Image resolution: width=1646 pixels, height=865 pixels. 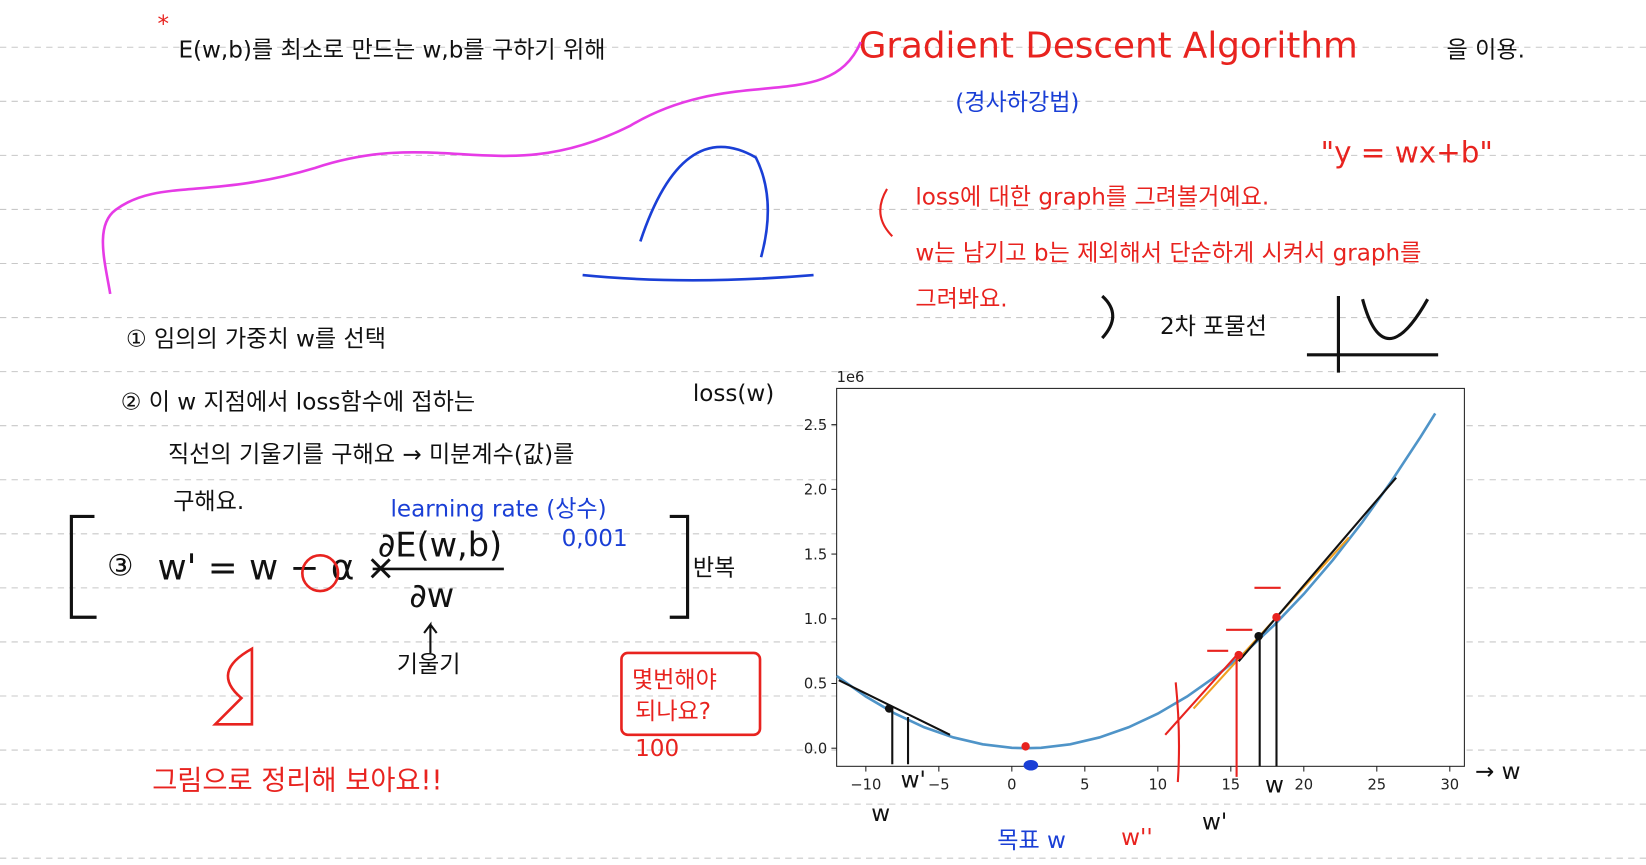 What do you see at coordinates (371, 455) in the screenshot?
I see `step: 직선의 기울기를 구해요 → 미분계수(값)를` at bounding box center [371, 455].